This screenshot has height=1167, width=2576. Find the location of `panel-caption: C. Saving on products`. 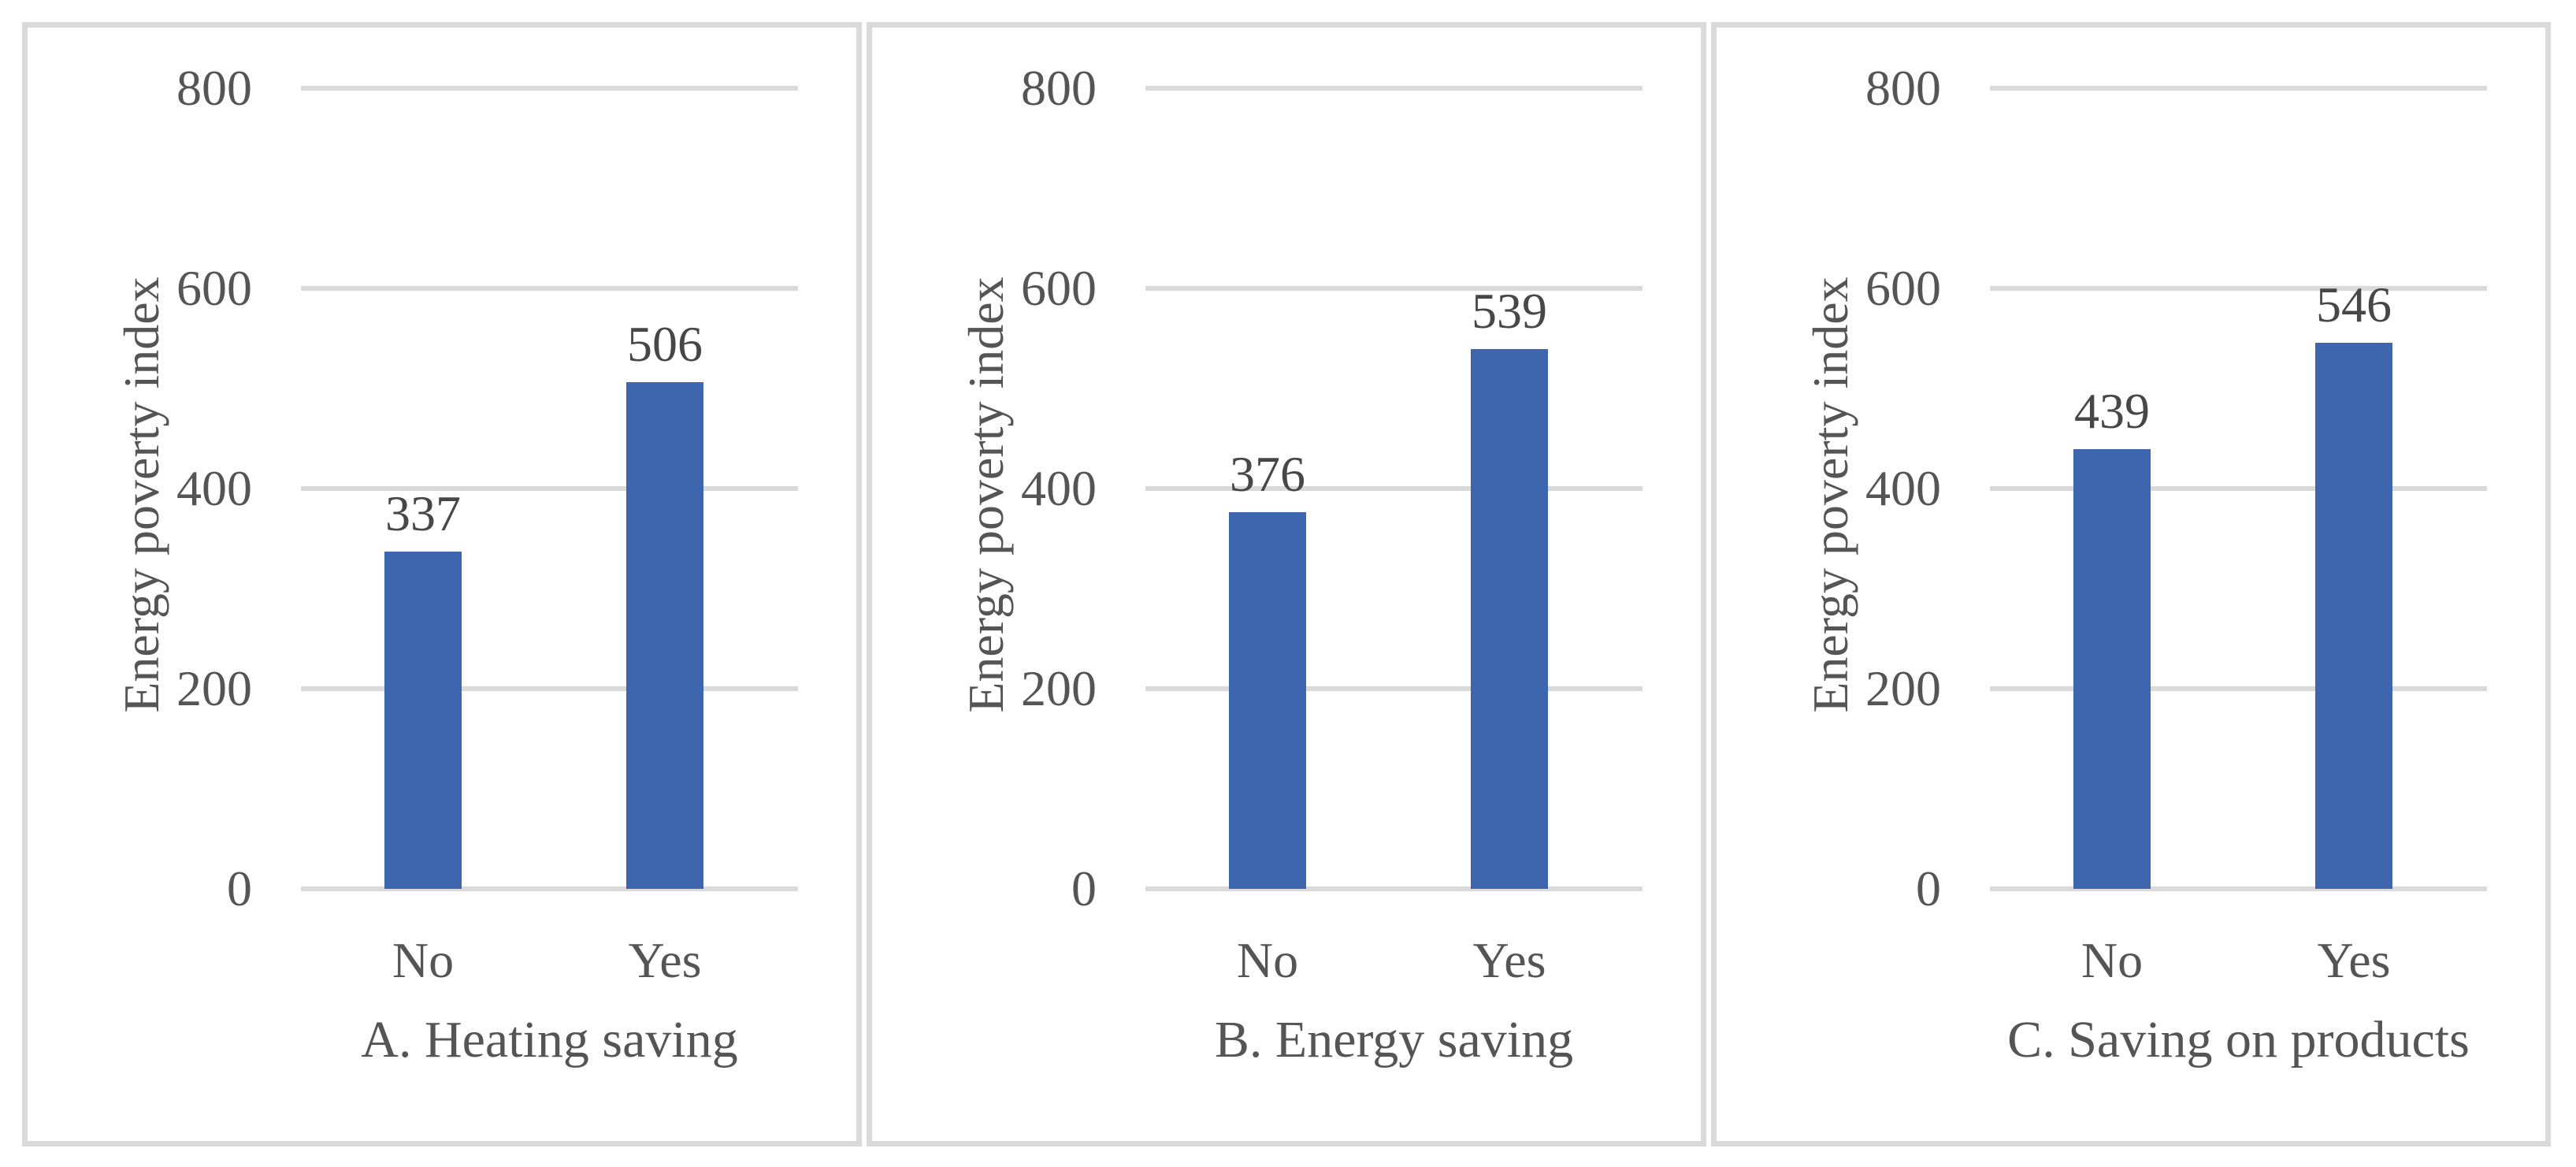

panel-caption: C. Saving on products is located at coordinates (2238, 1040).